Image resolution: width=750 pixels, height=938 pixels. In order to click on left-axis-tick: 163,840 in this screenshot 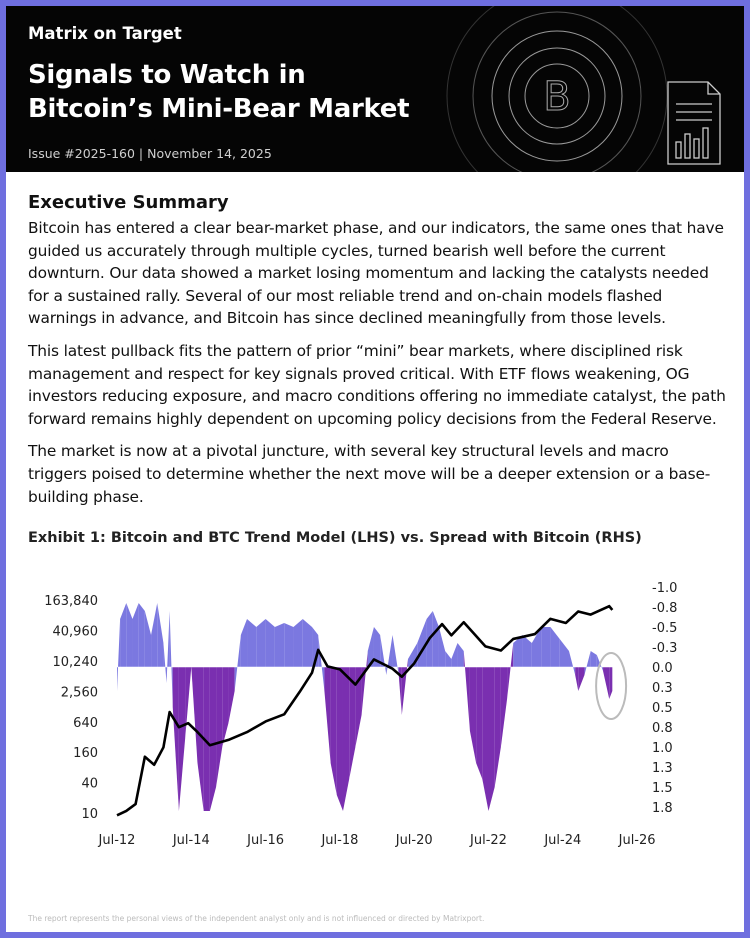, I will do `click(71, 601)`.